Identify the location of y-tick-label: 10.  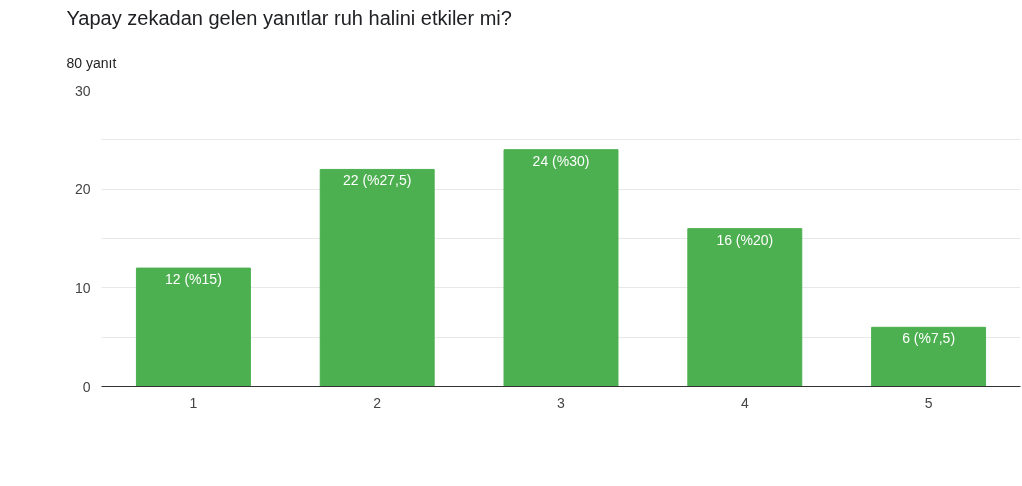
(82, 287).